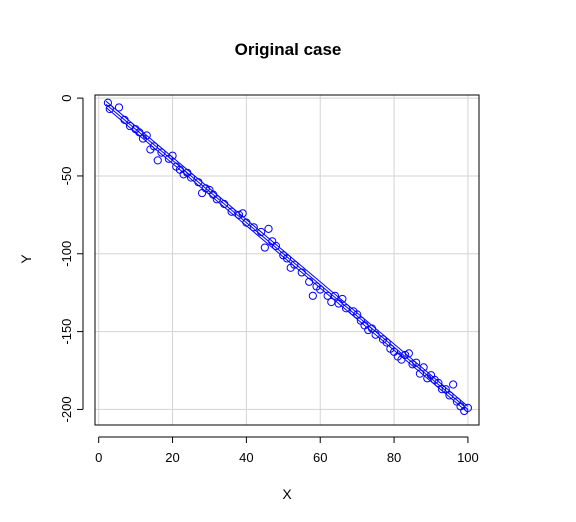 This screenshot has width=576, height=522. I want to click on x-tick-label: 40, so click(246, 457).